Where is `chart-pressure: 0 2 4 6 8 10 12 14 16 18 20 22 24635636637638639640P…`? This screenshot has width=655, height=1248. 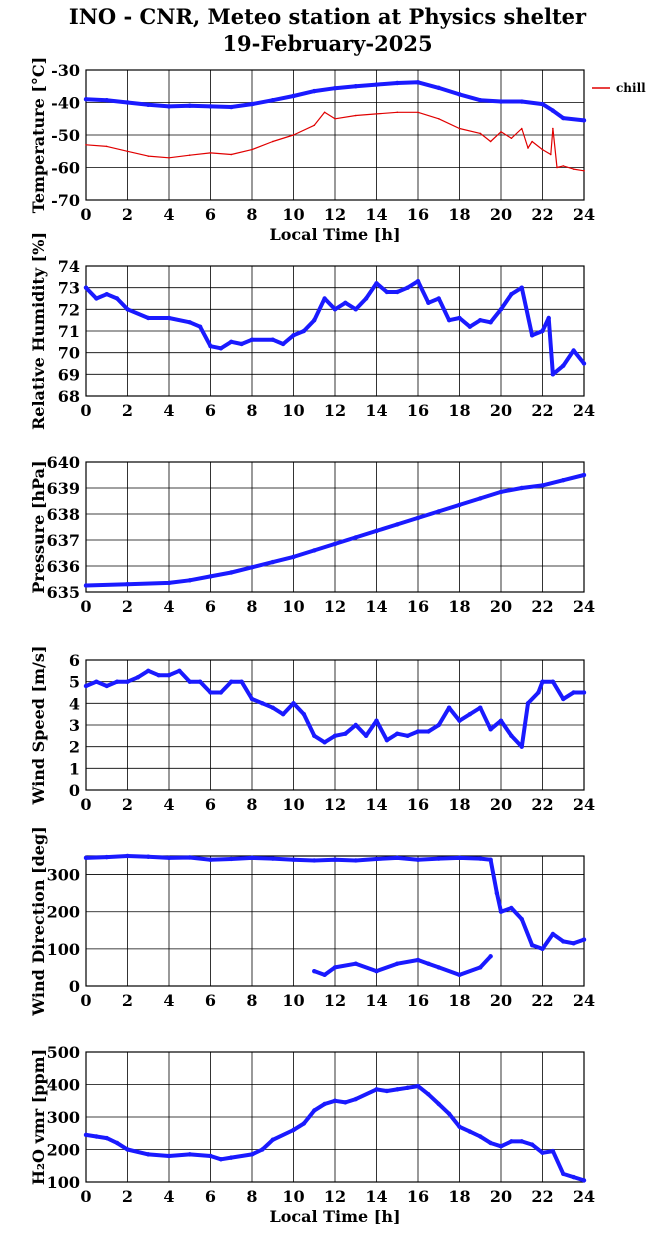 chart-pressure: 0 2 4 6 8 10 12 14 16 18 20 22 24635636637638639640P… is located at coordinates (312, 534).